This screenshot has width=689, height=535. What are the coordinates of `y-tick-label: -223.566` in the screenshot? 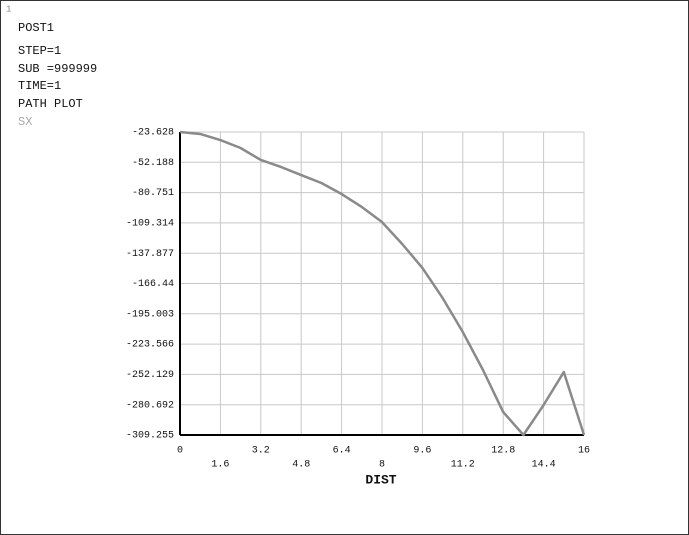 It's located at (150, 345).